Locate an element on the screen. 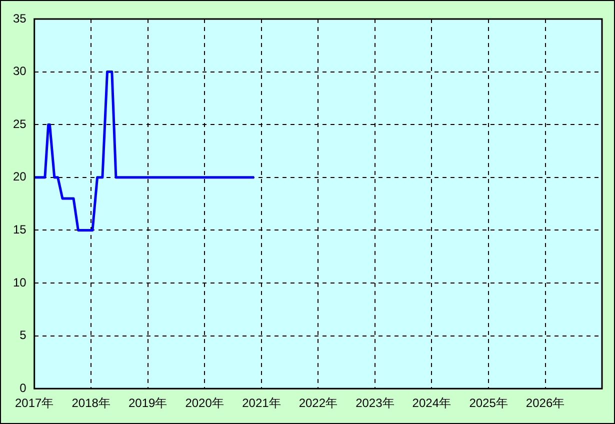  y-tick-label: 15 is located at coordinates (19, 229).